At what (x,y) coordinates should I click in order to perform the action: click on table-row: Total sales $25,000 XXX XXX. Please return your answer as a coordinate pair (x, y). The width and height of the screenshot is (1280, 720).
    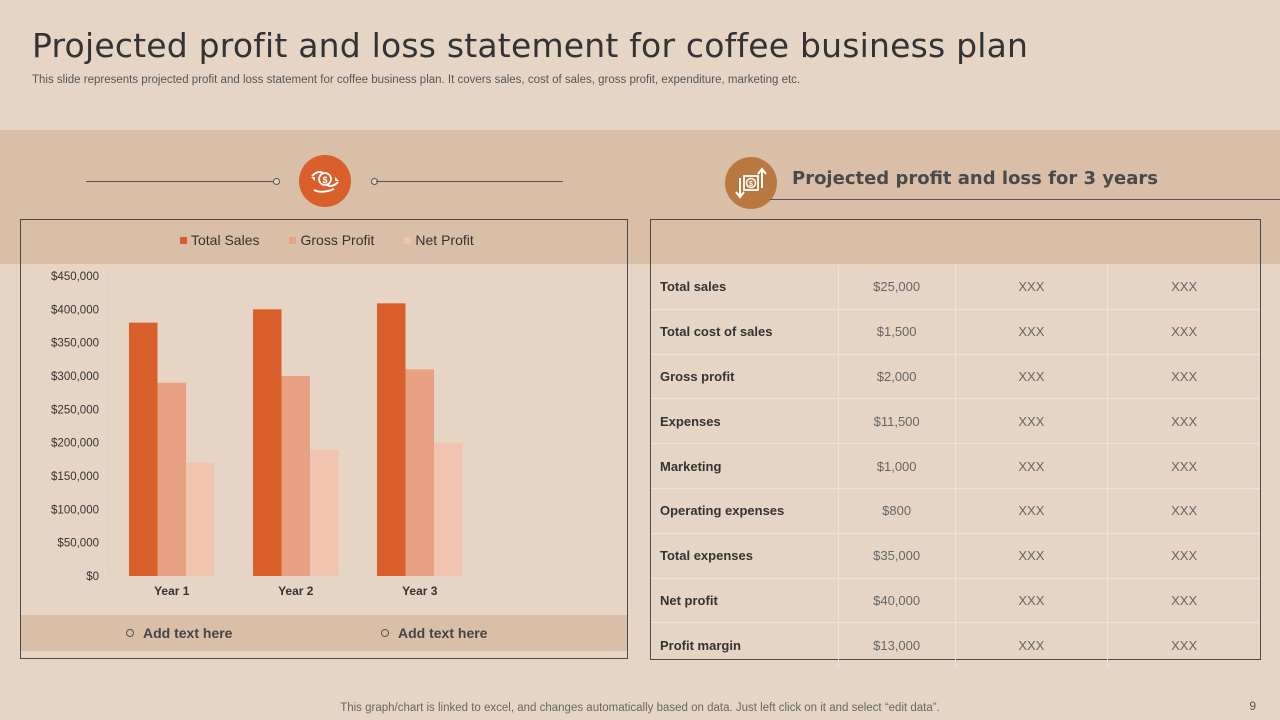
    Looking at the image, I should click on (955, 287).